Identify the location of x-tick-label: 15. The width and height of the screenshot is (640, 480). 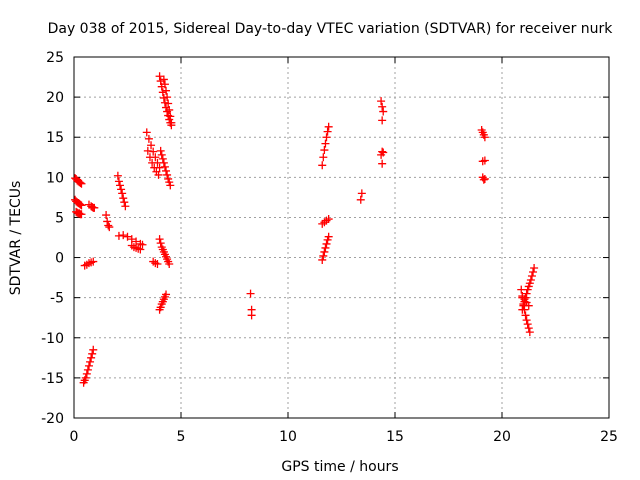
(395, 437).